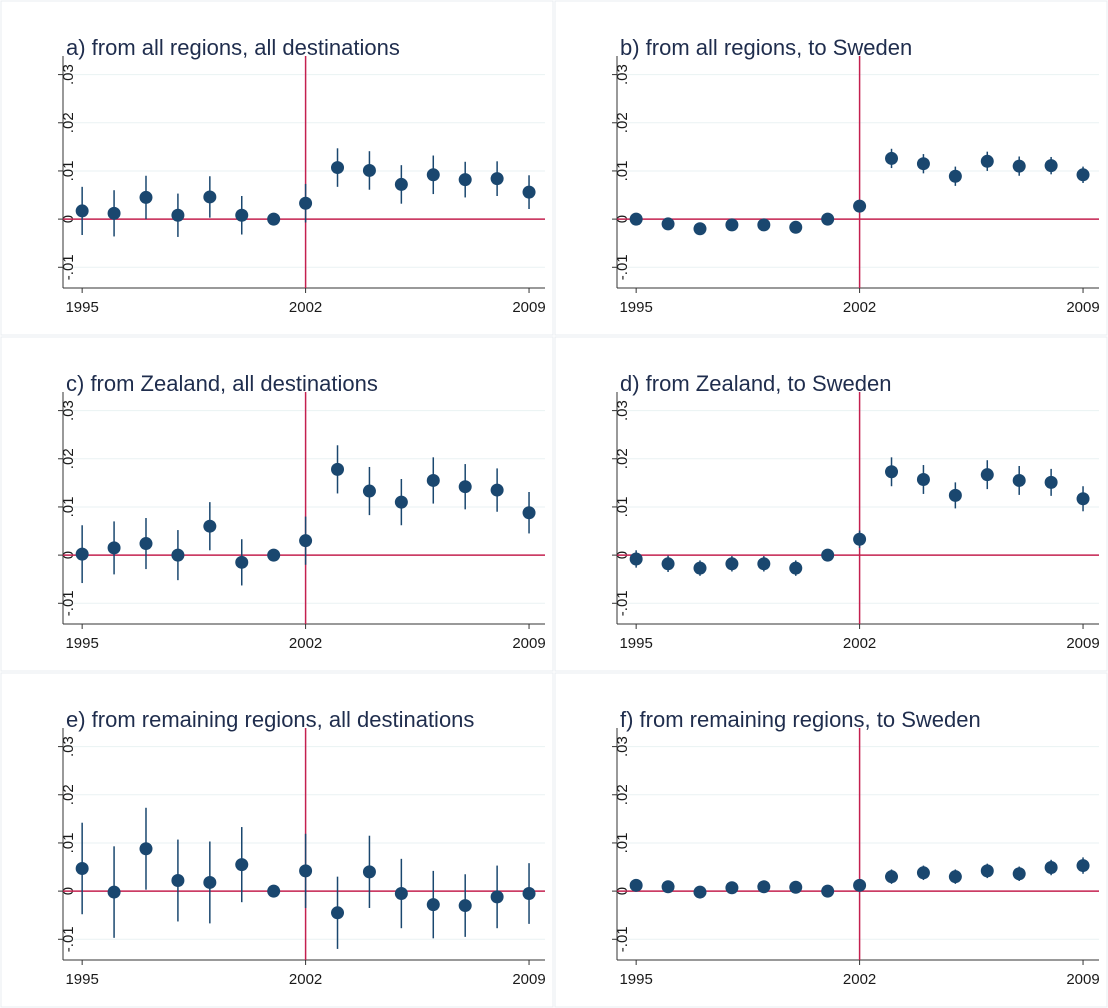  What do you see at coordinates (800, 719) in the screenshot?
I see `panel-title: f) from remaining regions, to Sweden` at bounding box center [800, 719].